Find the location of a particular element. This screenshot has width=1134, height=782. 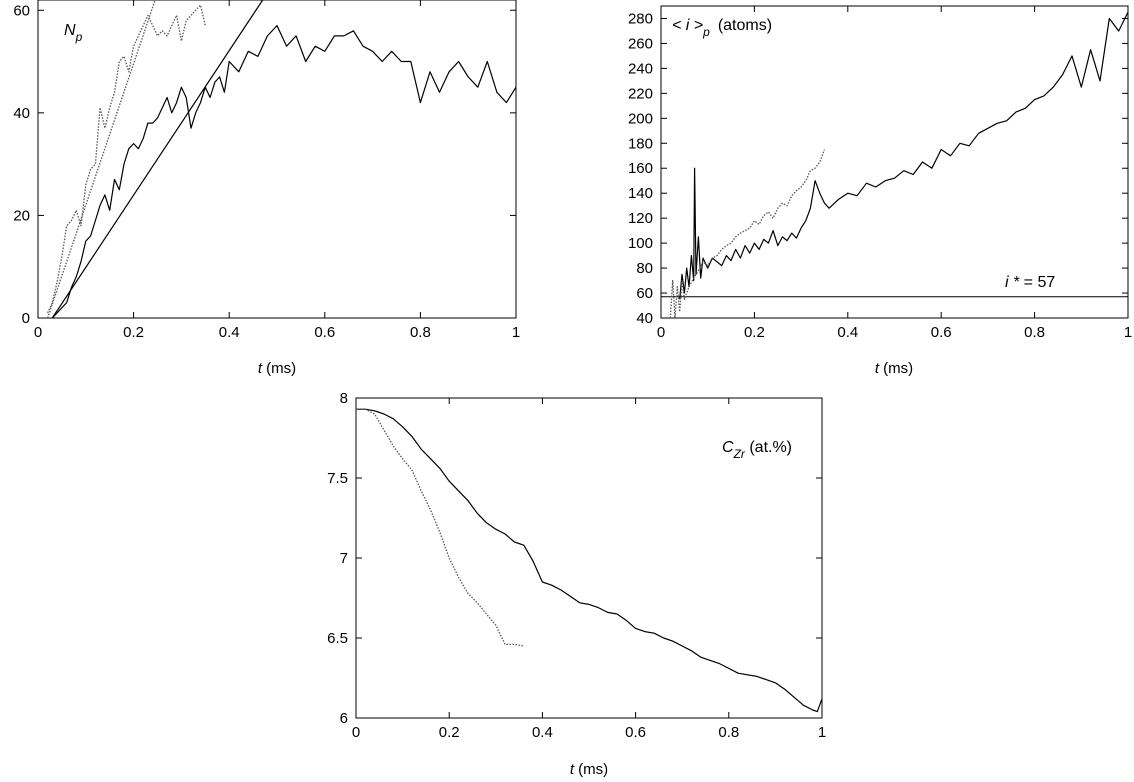

y-tick-label: 7 is located at coordinates (344, 558).